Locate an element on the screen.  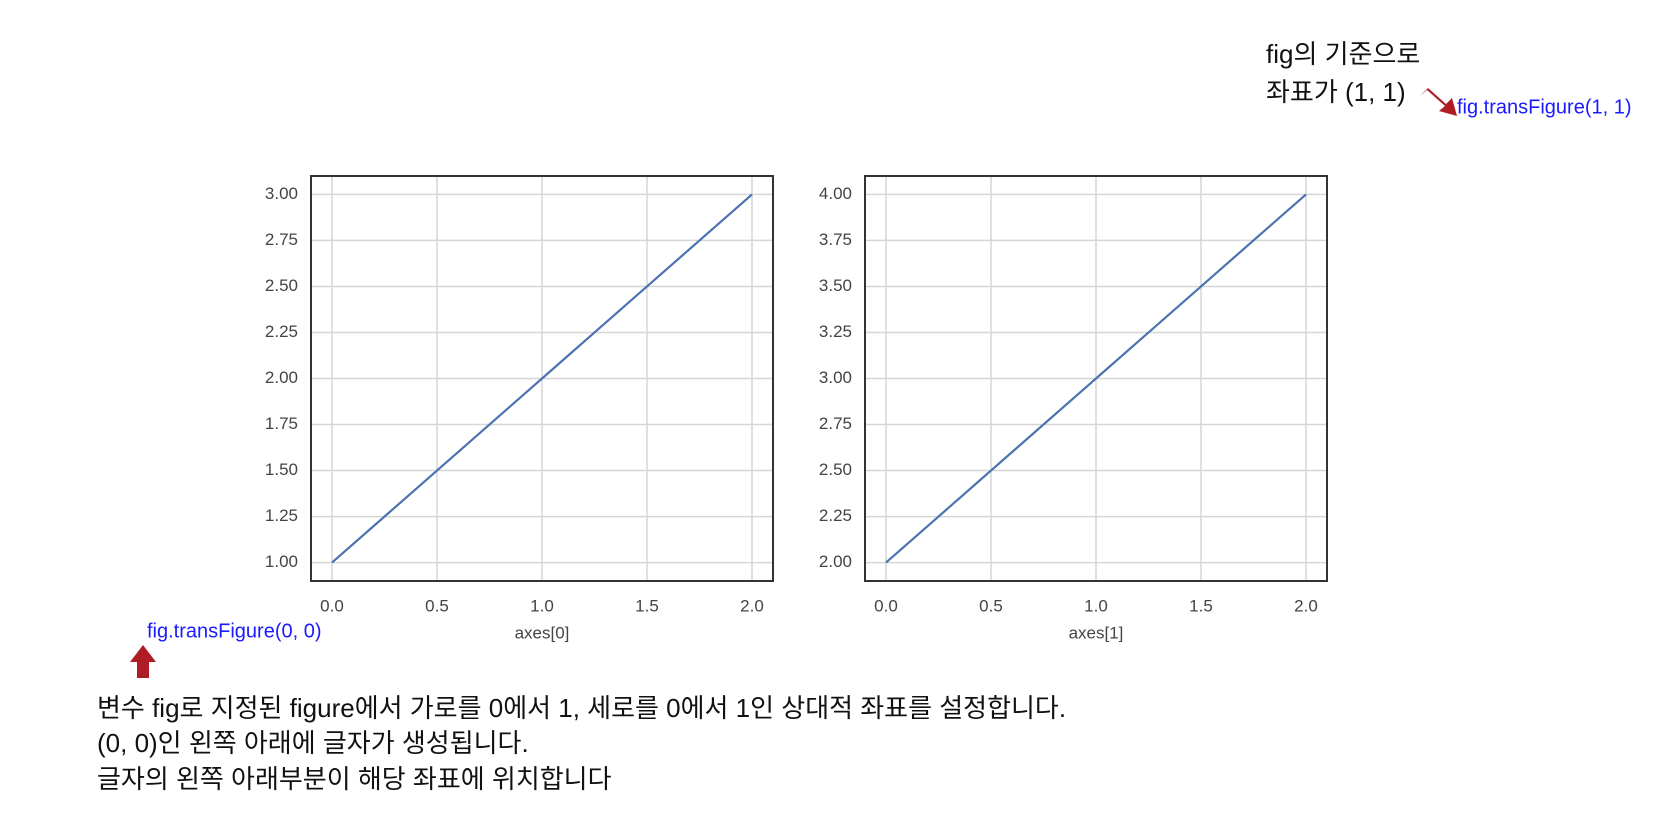
description: 글자의 왼쪽 아래부분이 해당 좌표에 위치합니다 is located at coordinates (354, 779).